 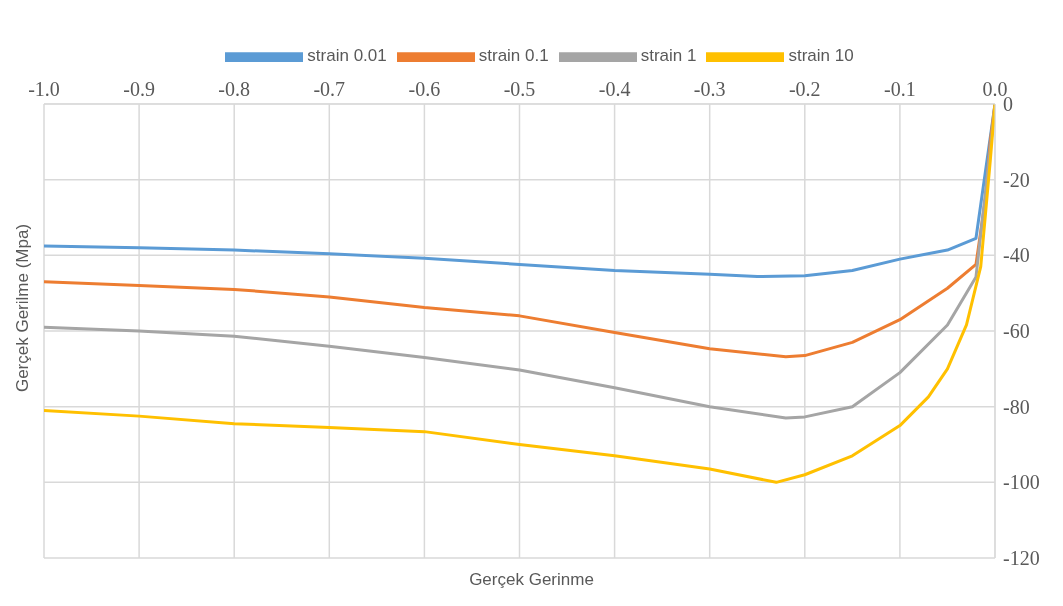 I want to click on legend-label: strain 10, so click(x=821, y=56).